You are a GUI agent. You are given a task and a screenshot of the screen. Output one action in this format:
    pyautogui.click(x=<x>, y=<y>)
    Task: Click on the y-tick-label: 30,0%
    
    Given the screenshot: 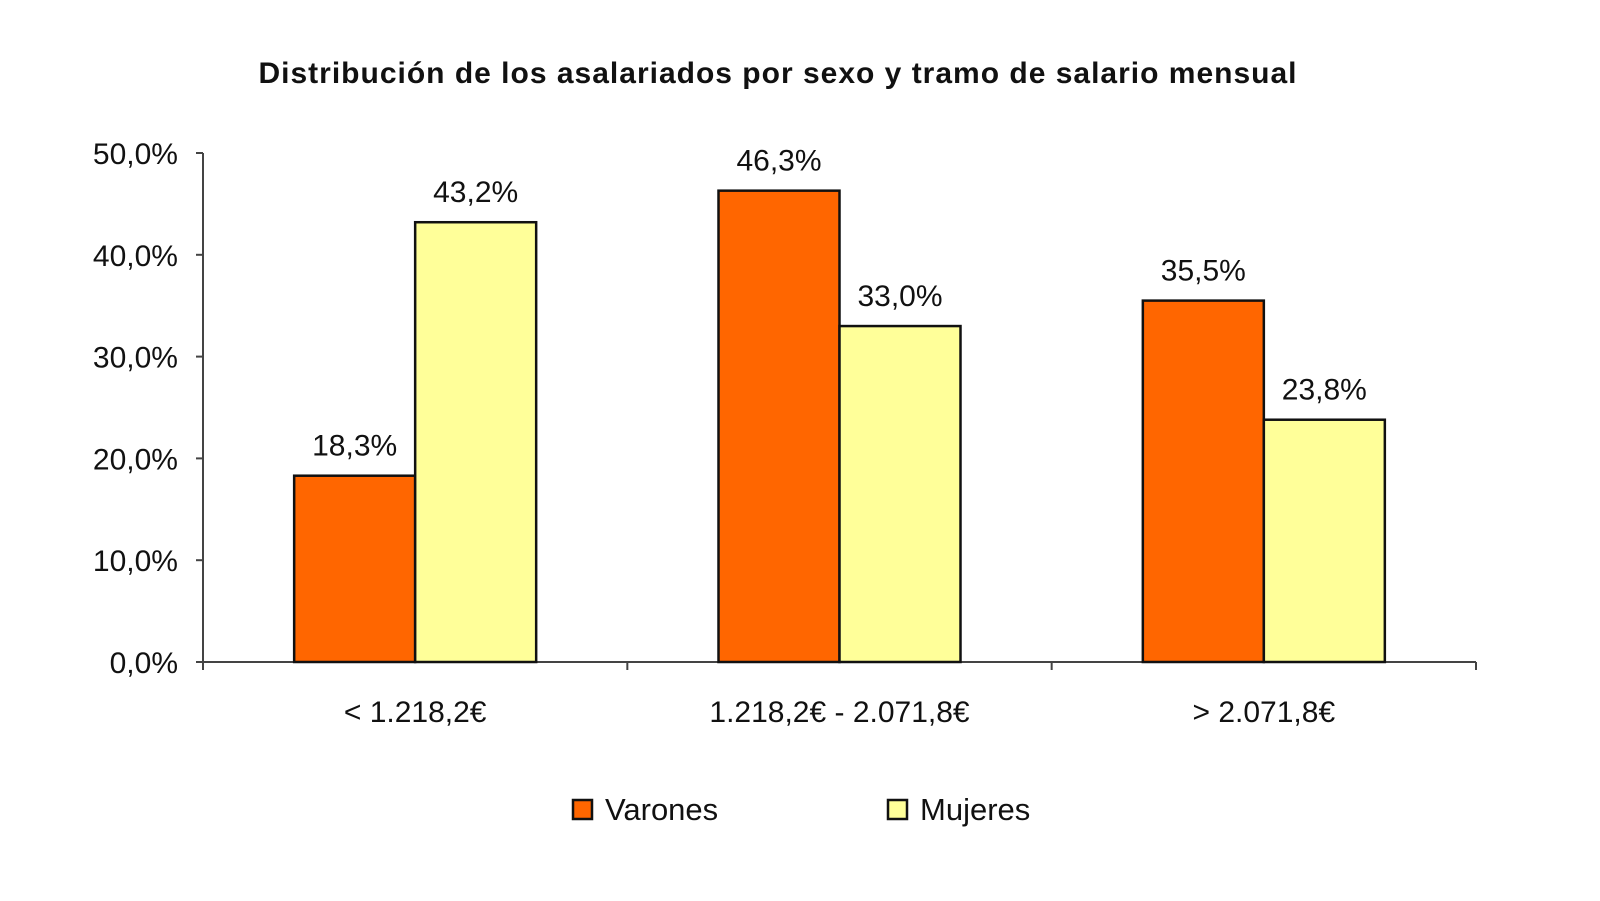 What is the action you would take?
    pyautogui.click(x=135, y=358)
    